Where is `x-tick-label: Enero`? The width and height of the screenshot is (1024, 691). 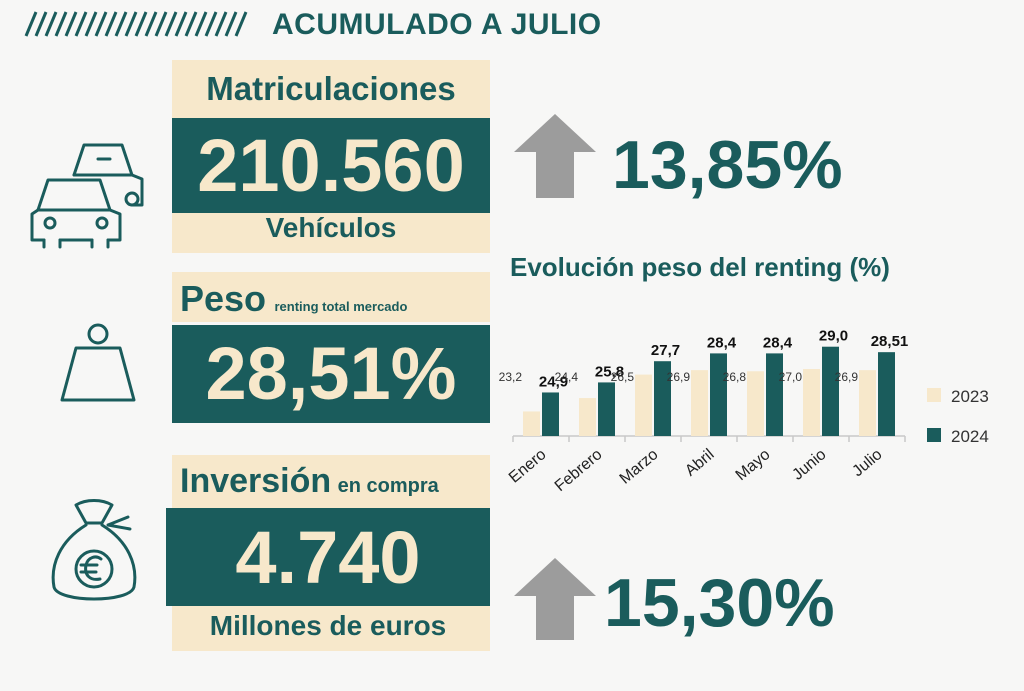 x-tick-label: Enero is located at coordinates (528, 466).